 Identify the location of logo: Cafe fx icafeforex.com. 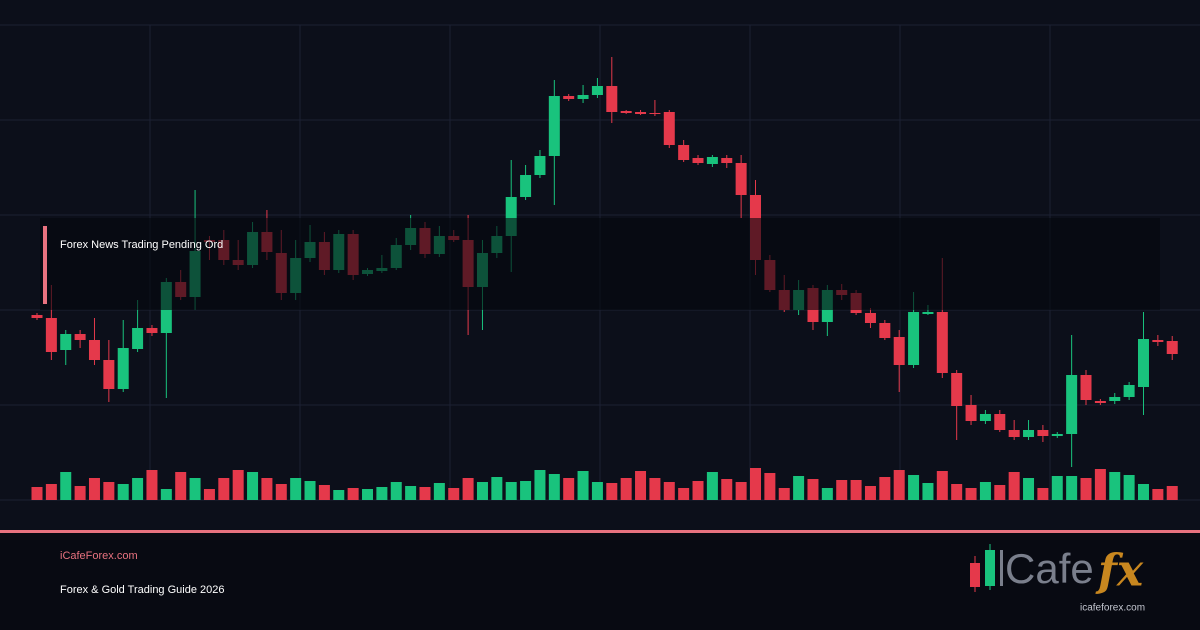
(1057, 579).